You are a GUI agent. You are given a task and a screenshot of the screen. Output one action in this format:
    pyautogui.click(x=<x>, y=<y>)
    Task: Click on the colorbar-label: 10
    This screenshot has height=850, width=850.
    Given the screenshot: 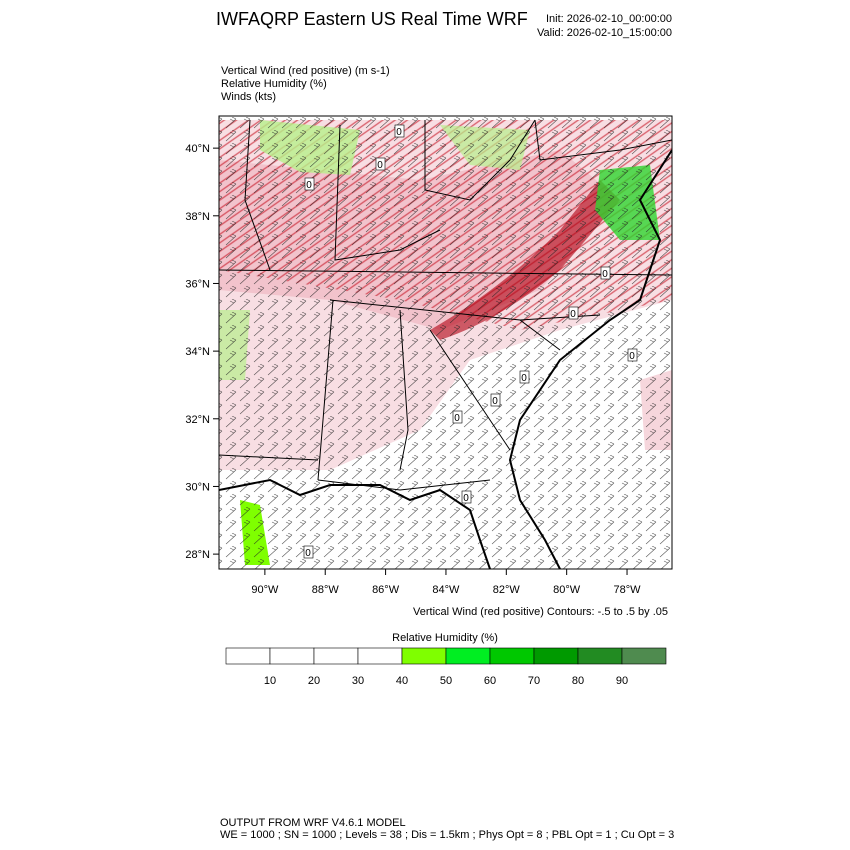 What is the action you would take?
    pyautogui.click(x=270, y=681)
    